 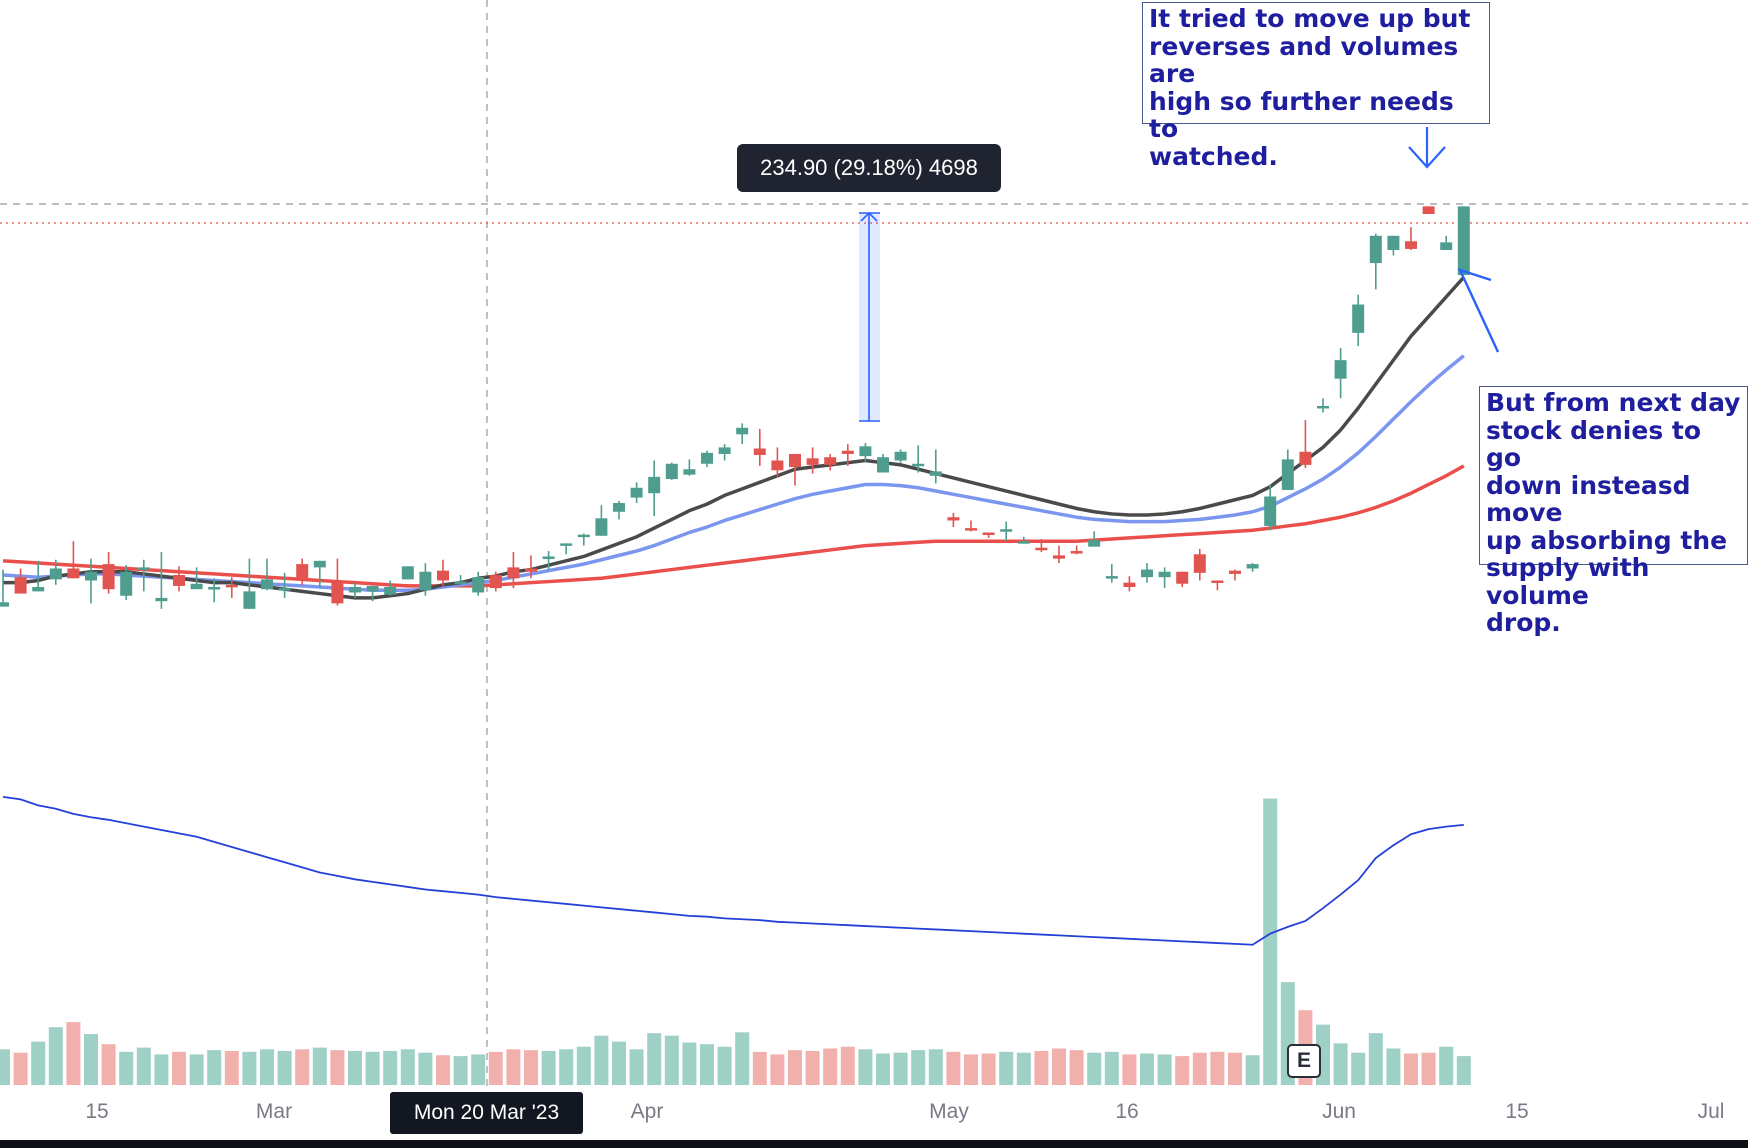 I want to click on x-tick-label: 15, so click(x=1517, y=1111).